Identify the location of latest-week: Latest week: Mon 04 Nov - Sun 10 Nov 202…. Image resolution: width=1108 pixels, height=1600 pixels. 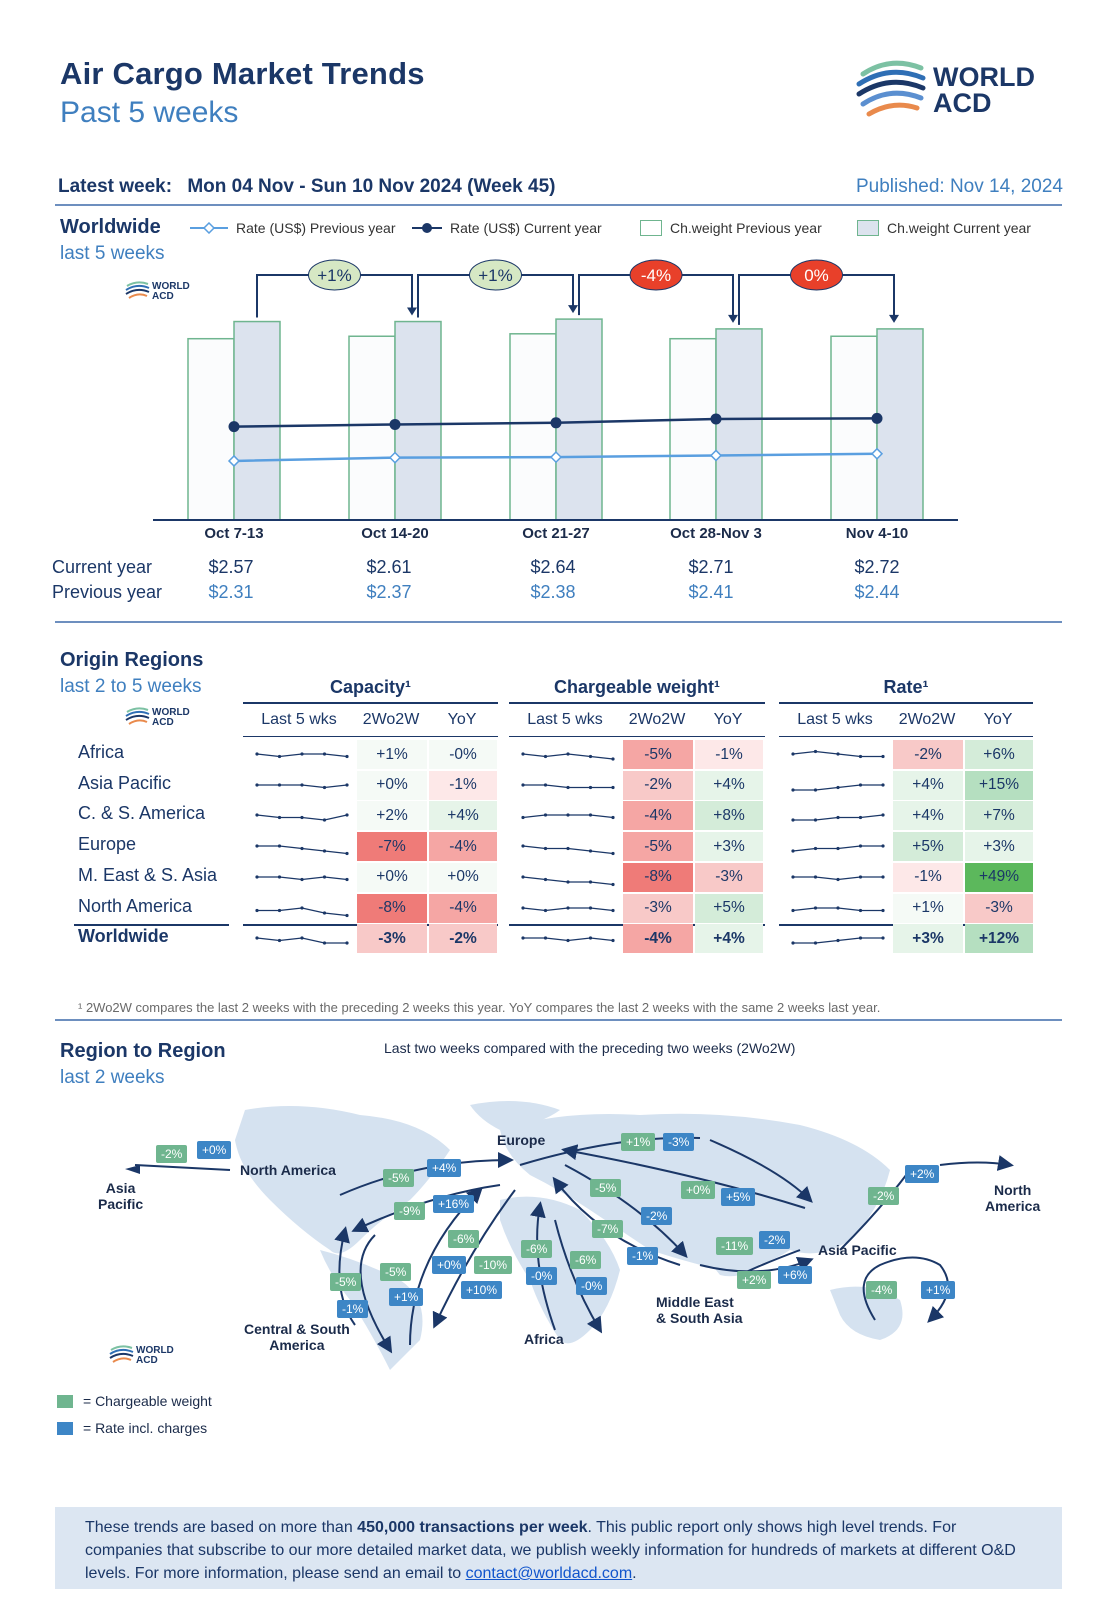
(307, 187).